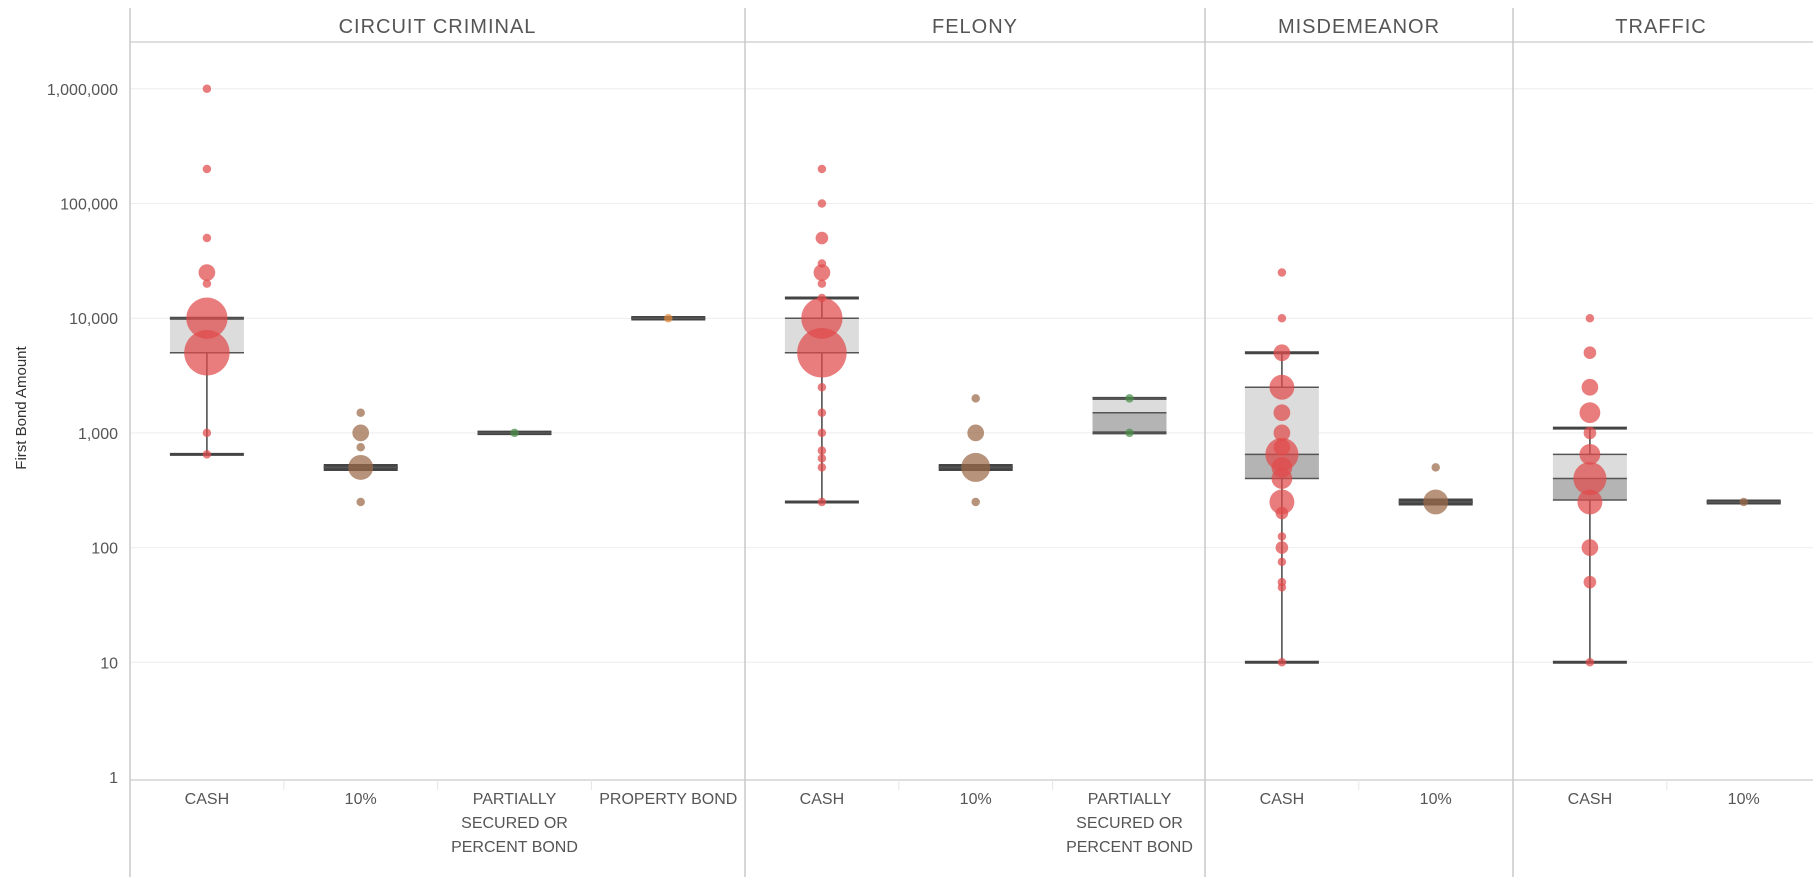 The width and height of the screenshot is (1813, 877). I want to click on y-tick-label: 100, so click(104, 549).